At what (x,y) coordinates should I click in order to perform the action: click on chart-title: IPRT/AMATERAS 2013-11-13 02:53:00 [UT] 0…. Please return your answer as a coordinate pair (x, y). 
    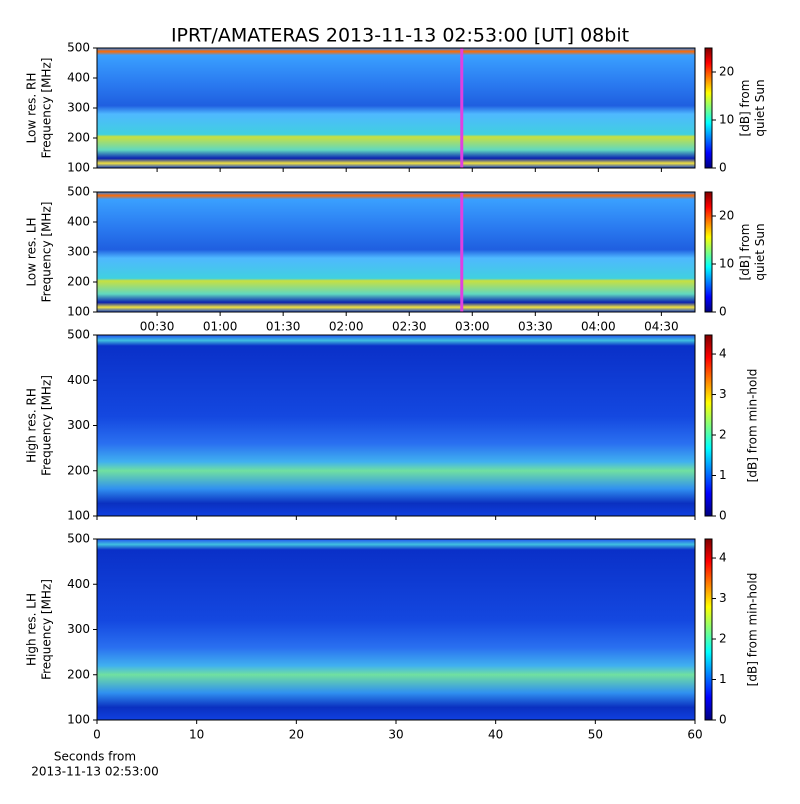
    Looking at the image, I should click on (400, 36).